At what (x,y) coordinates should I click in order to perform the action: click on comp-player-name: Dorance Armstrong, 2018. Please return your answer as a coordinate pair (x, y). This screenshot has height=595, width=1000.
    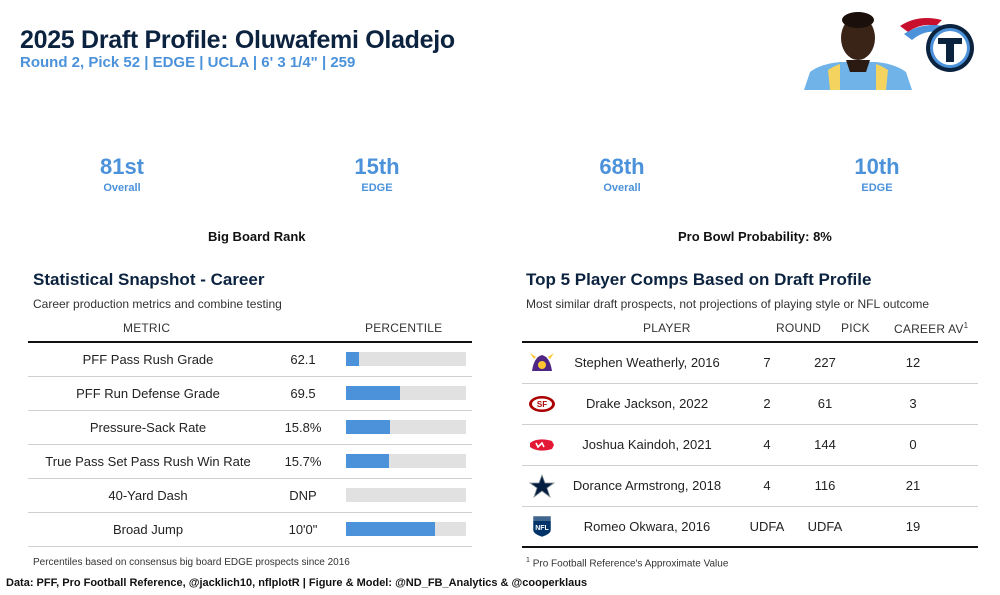
    Looking at the image, I should click on (647, 486).